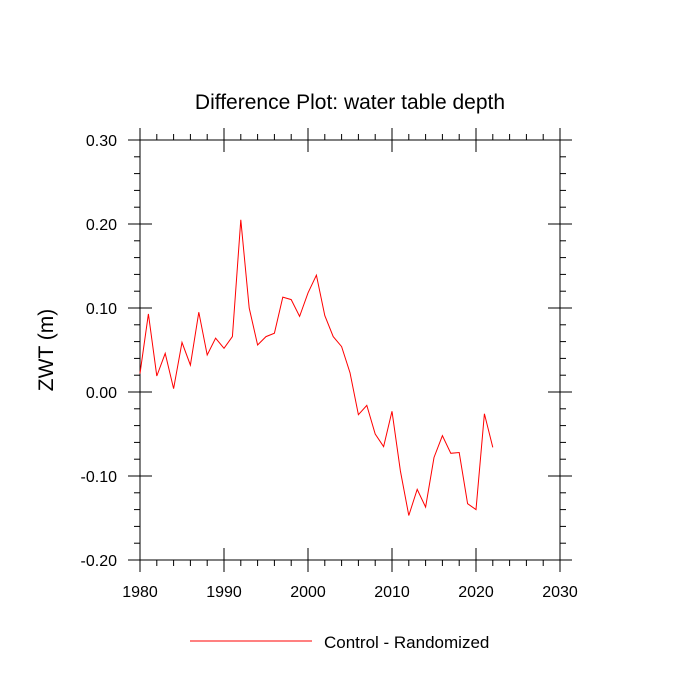 Image resolution: width=700 pixels, height=700 pixels. Describe the element at coordinates (406, 642) in the screenshot. I see `legend-label: Control - Randomized` at that location.